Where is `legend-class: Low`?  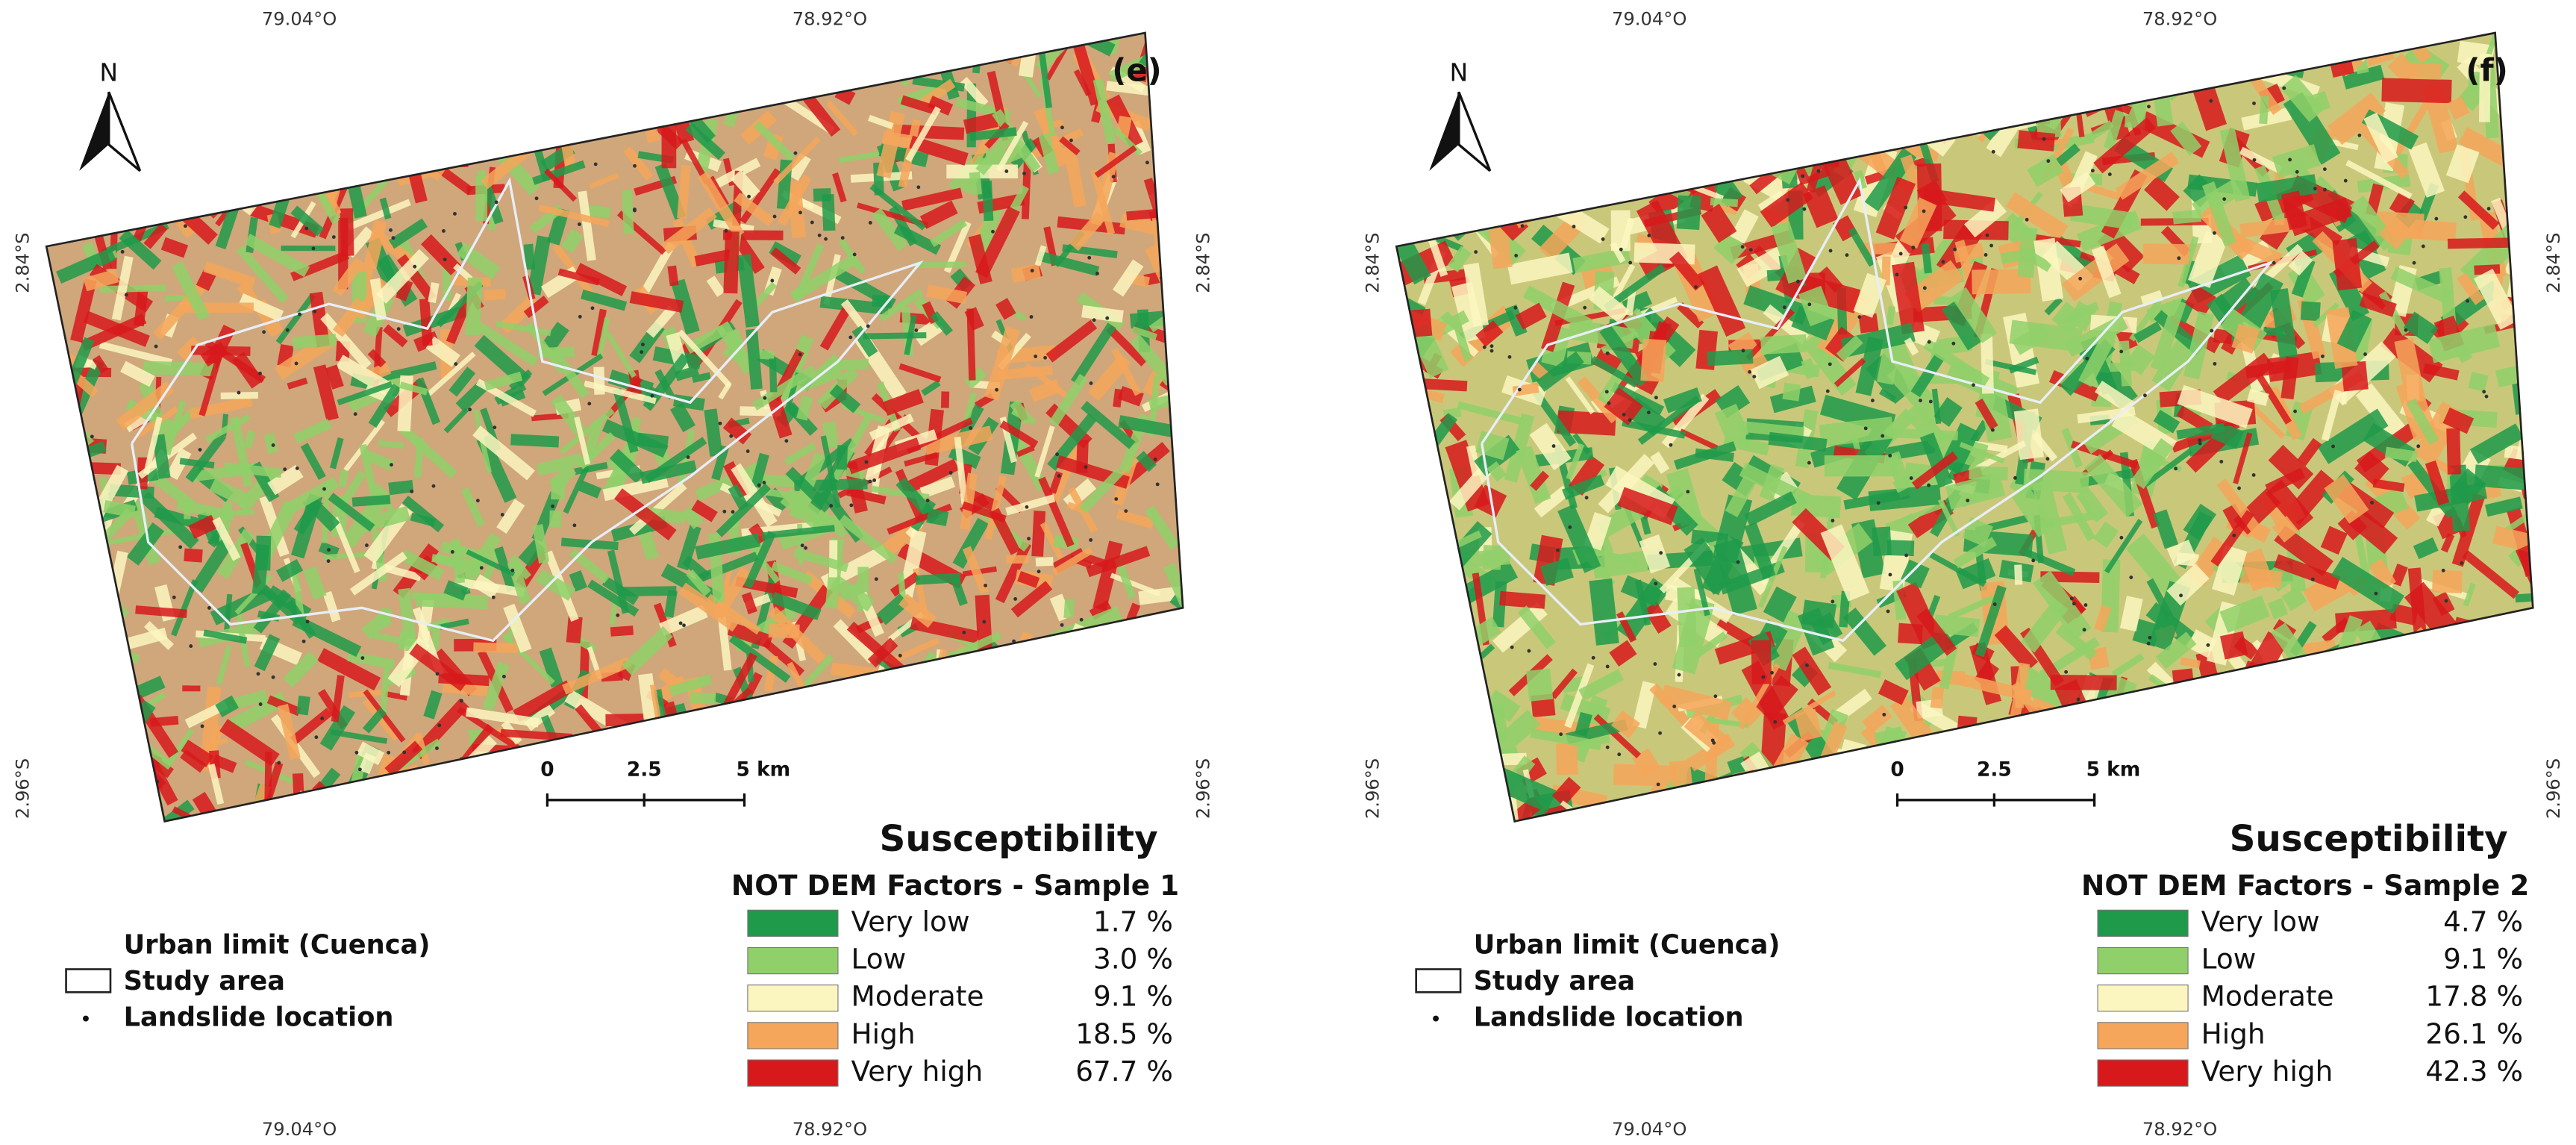 legend-class: Low is located at coordinates (879, 960).